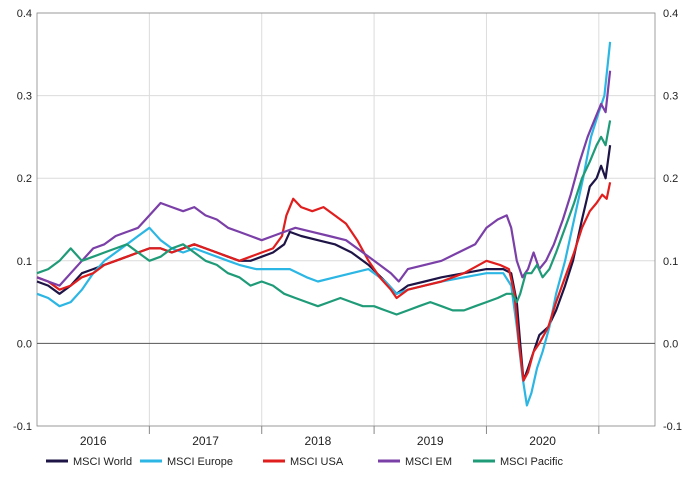 The height and width of the screenshot is (480, 693). What do you see at coordinates (22, 427) in the screenshot?
I see `y-tick-label-left: -0.1` at bounding box center [22, 427].